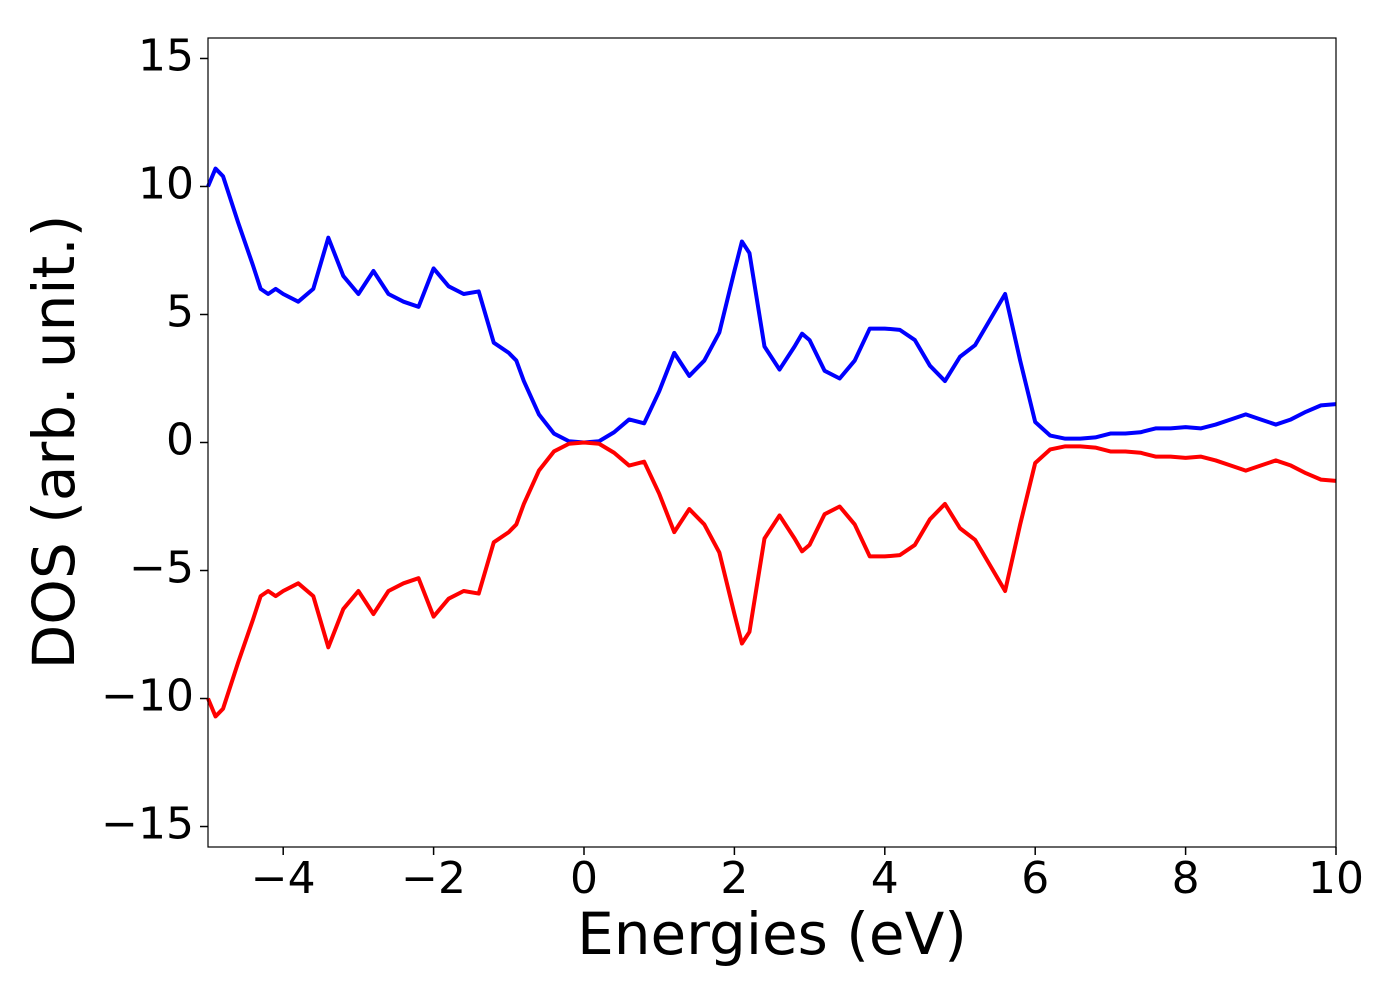 The height and width of the screenshot is (1000, 1400). I want to click on x-tick-label: 10, so click(1336, 878).